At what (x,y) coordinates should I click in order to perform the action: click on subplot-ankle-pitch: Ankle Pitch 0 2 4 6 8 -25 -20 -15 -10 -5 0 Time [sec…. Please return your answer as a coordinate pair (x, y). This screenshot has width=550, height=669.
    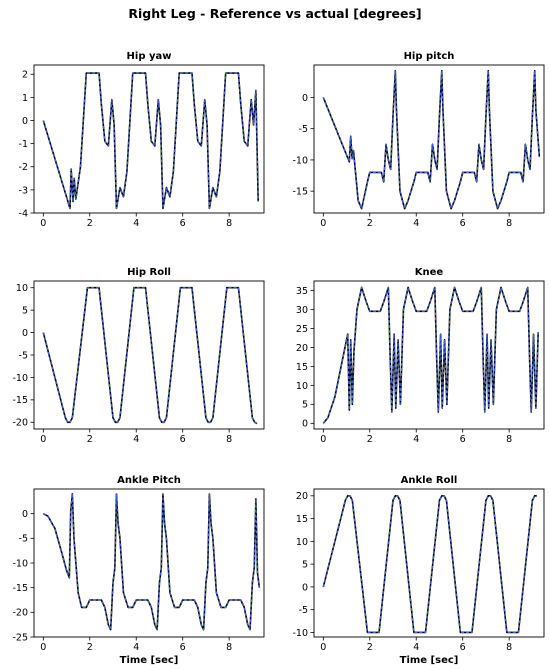
    Looking at the image, I should click on (138, 570).